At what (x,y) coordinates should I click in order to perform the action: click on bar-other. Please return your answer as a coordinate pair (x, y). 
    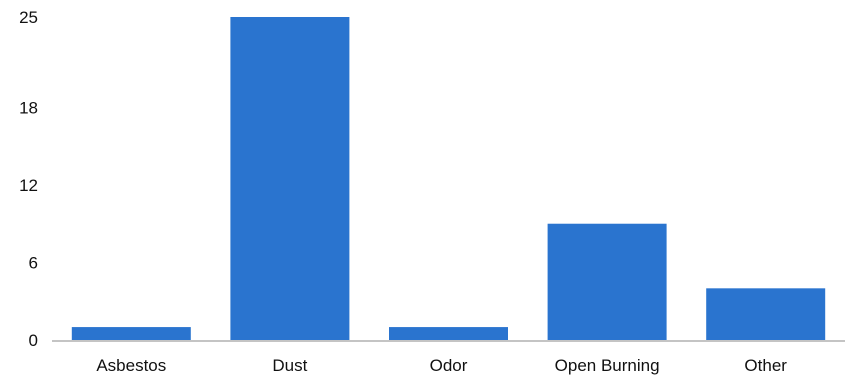
    Looking at the image, I should click on (766, 314).